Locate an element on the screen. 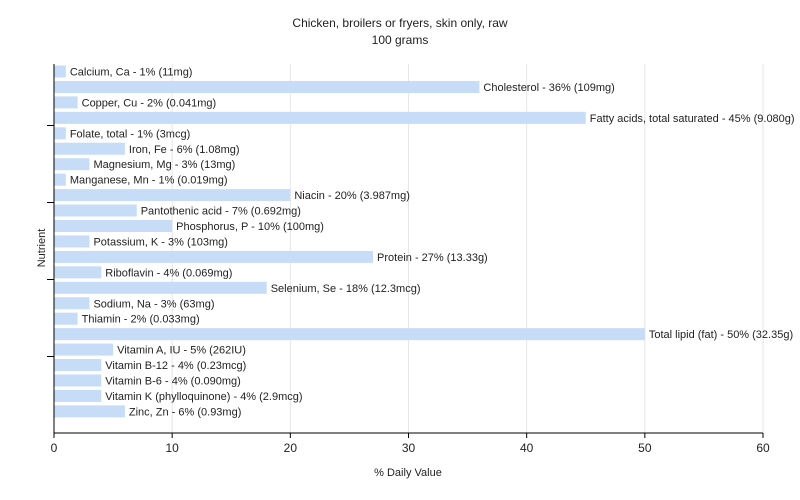 This screenshot has height=500, width=800. bar-label: Niacin - 20% (3.987mg) is located at coordinates (352, 196).